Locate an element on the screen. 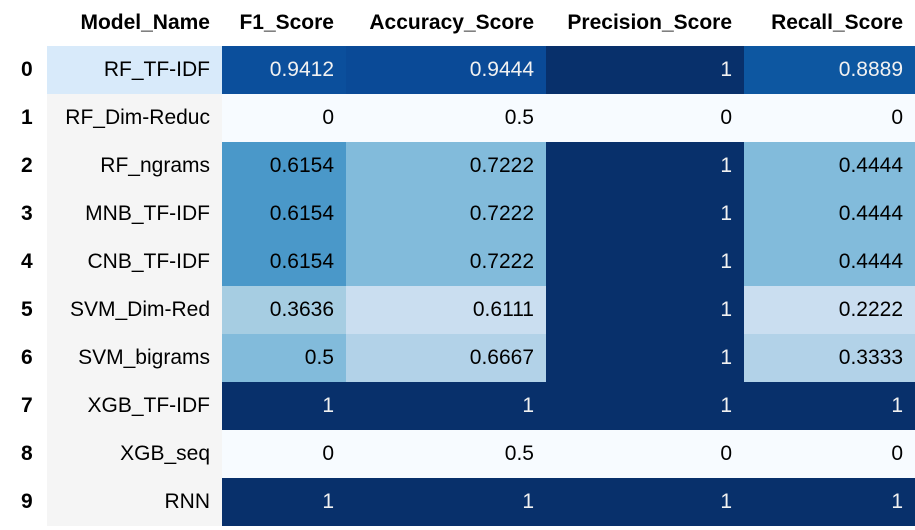 This screenshot has width=915, height=530. row-index: 2 is located at coordinates (27, 165).